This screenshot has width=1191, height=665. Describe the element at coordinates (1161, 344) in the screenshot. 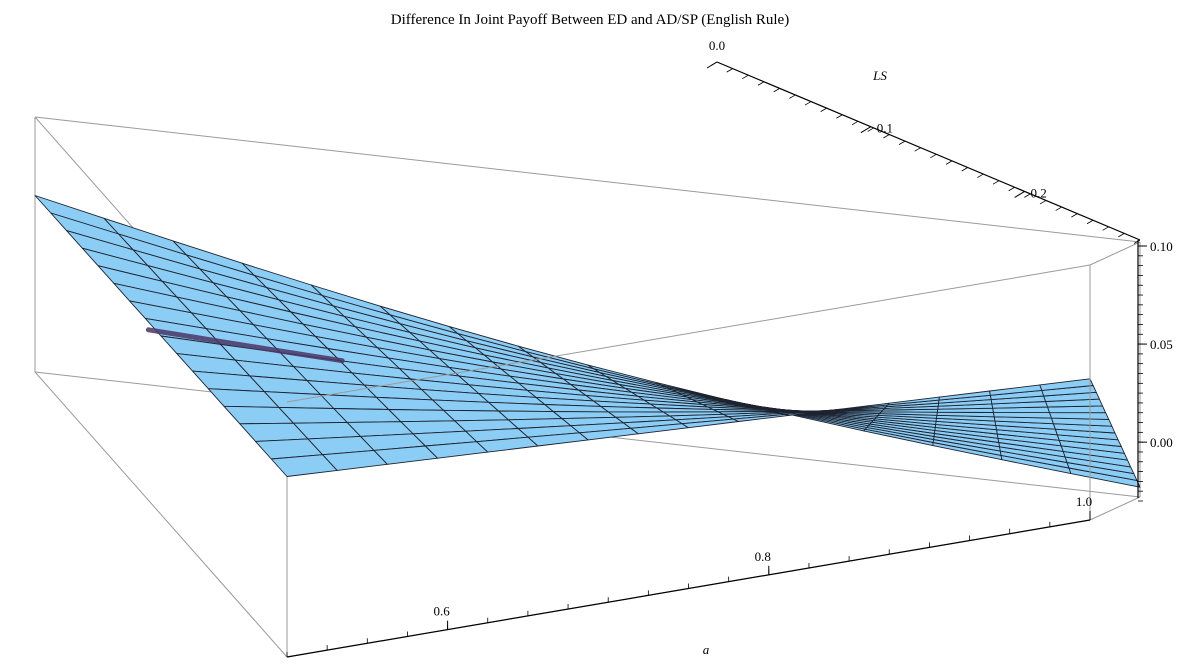

I see `z-tick-label: 0.05` at that location.